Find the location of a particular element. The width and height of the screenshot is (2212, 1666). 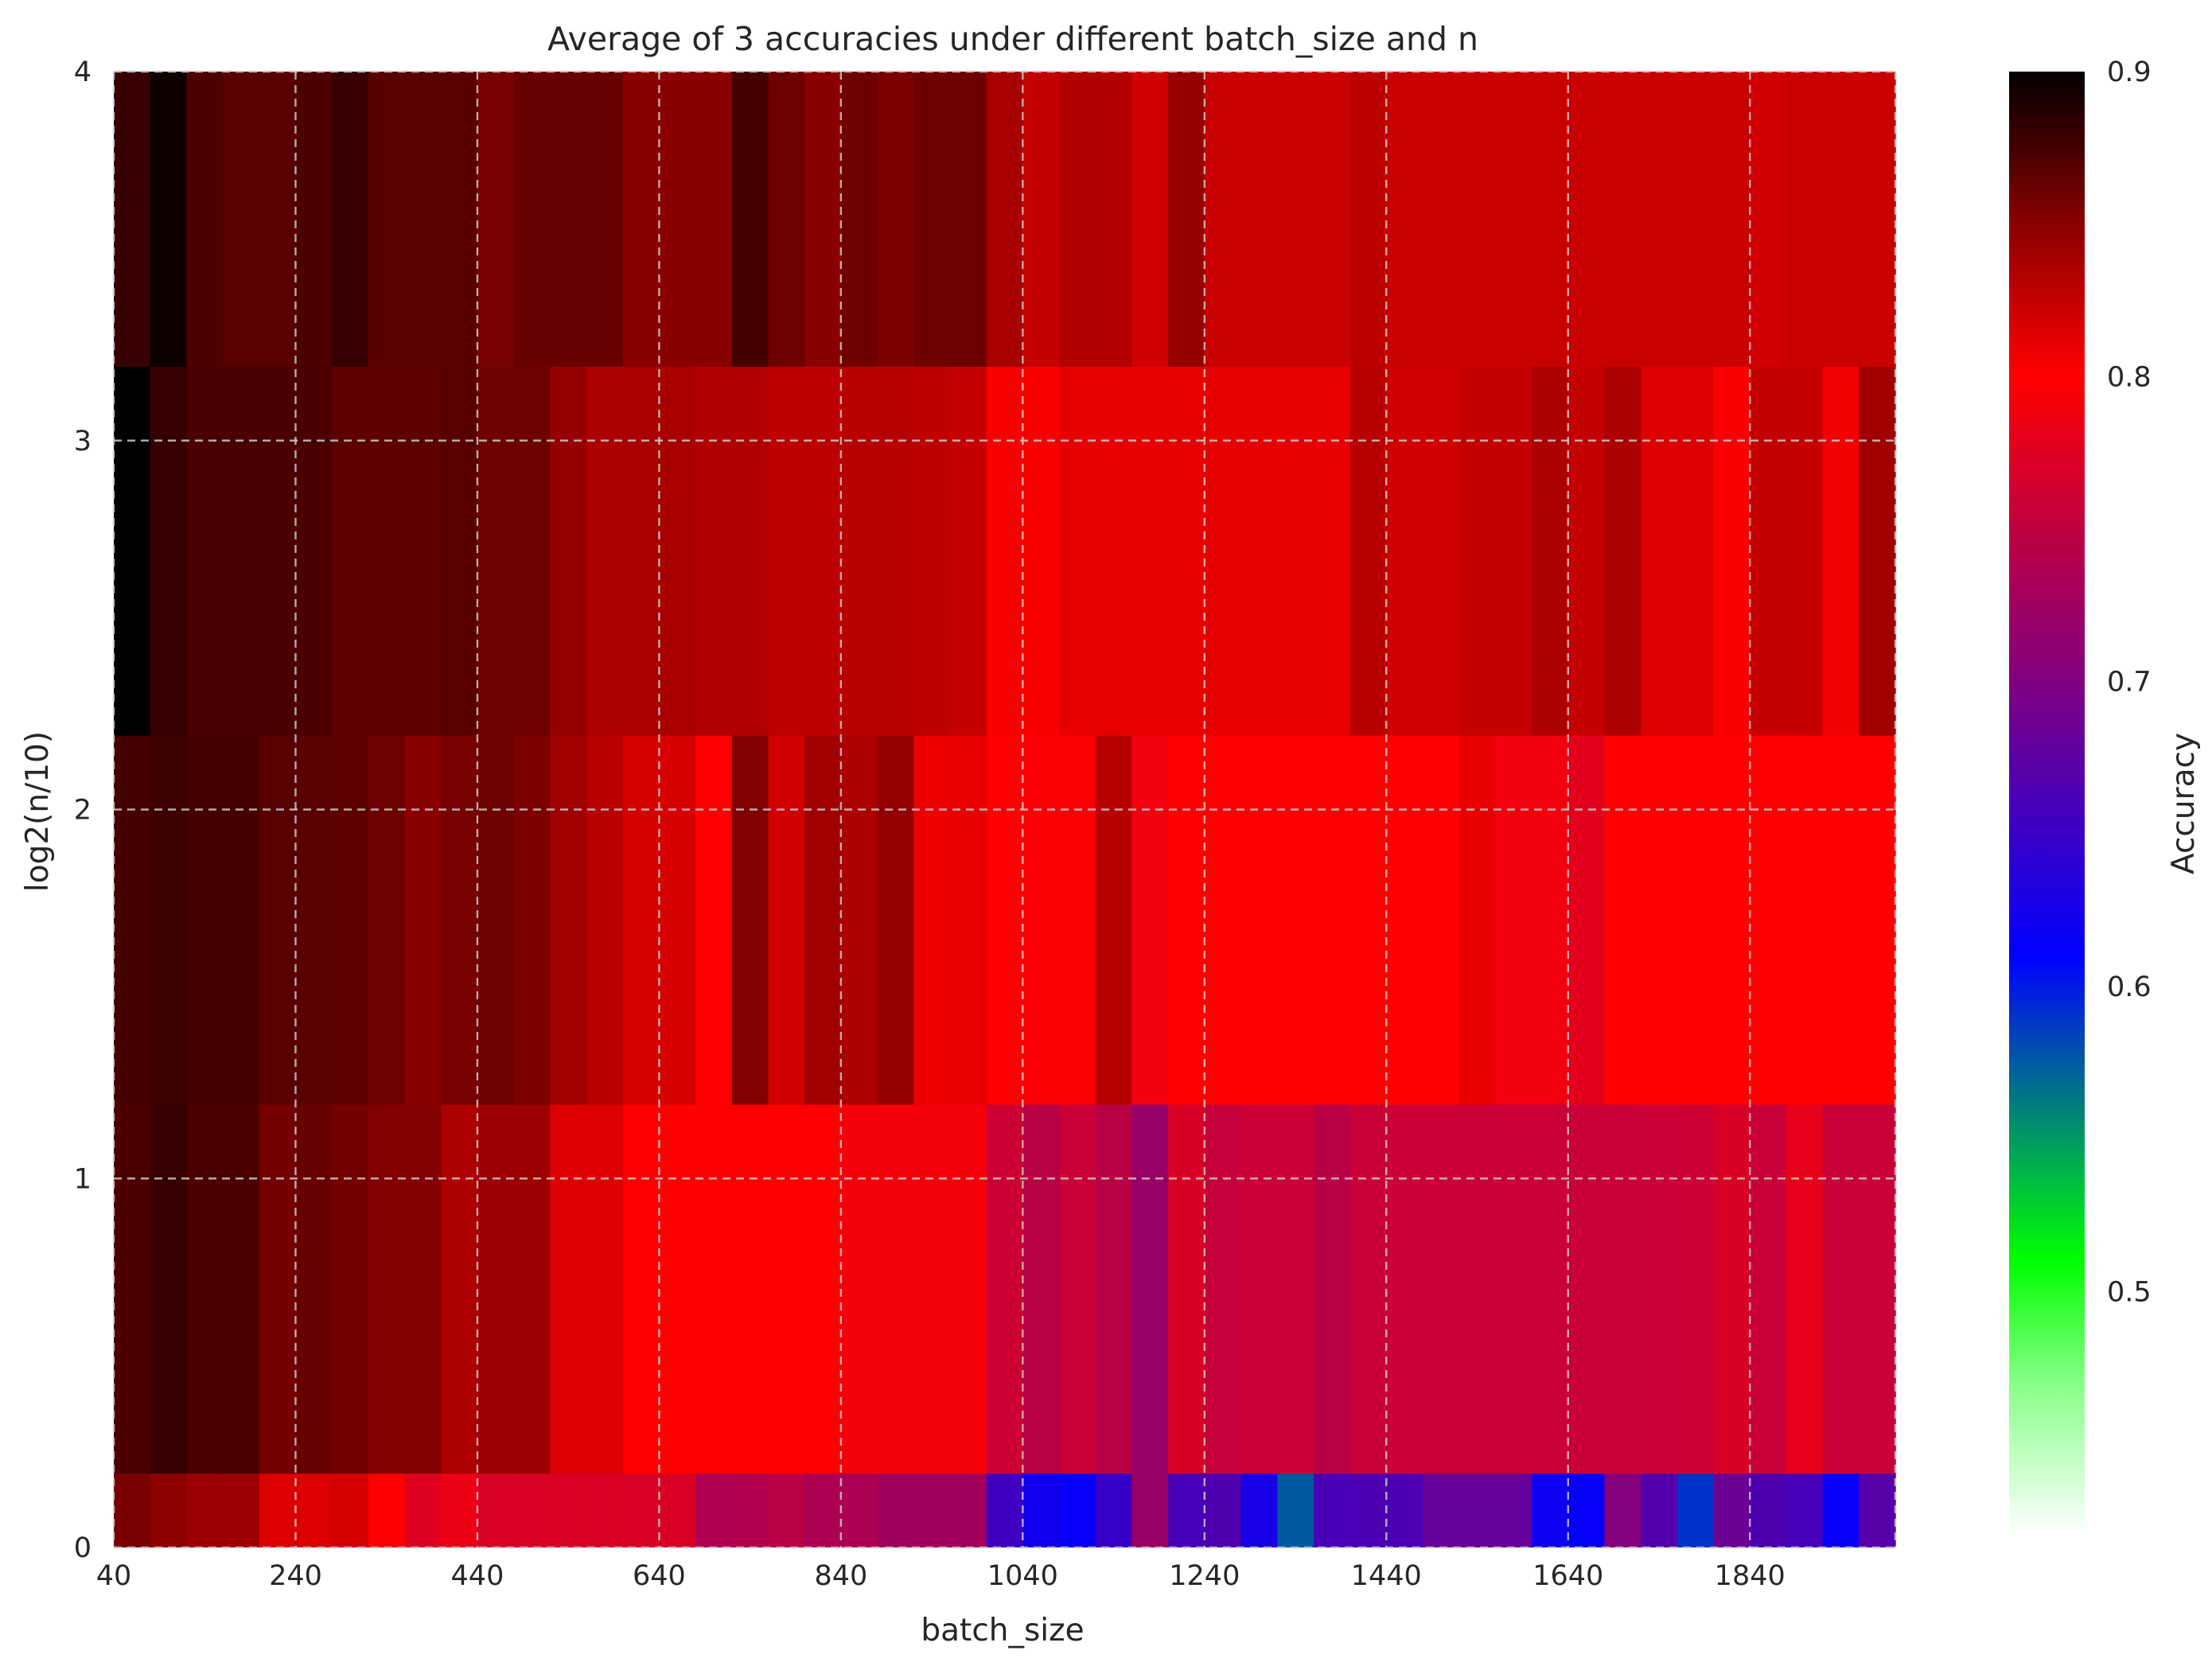

x-tick-label: 640 is located at coordinates (659, 1576).